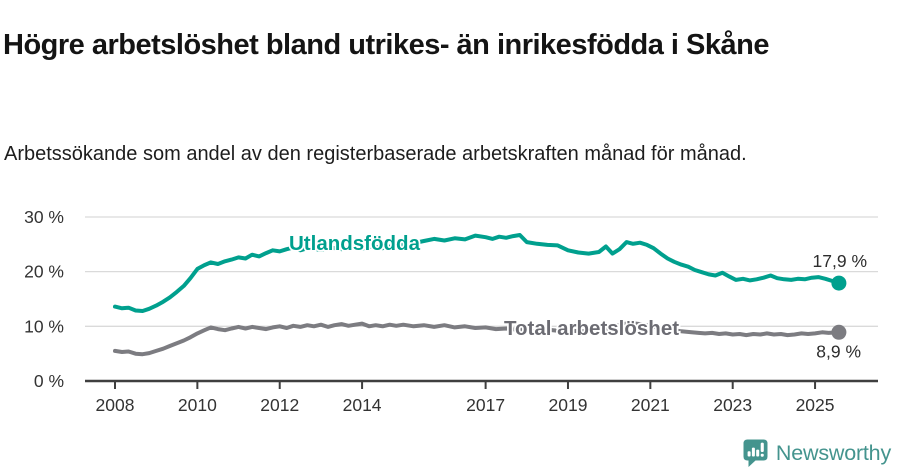 The width and height of the screenshot is (900, 474). I want to click on brand-name-label: Newsworthy, so click(833, 453).